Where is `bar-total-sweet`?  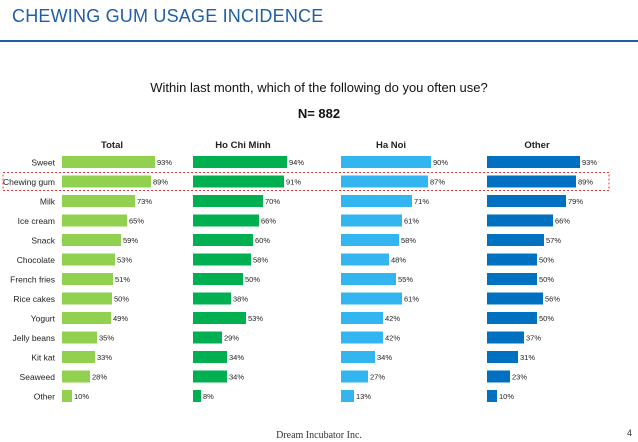
bar-total-sweet is located at coordinates (108, 162).